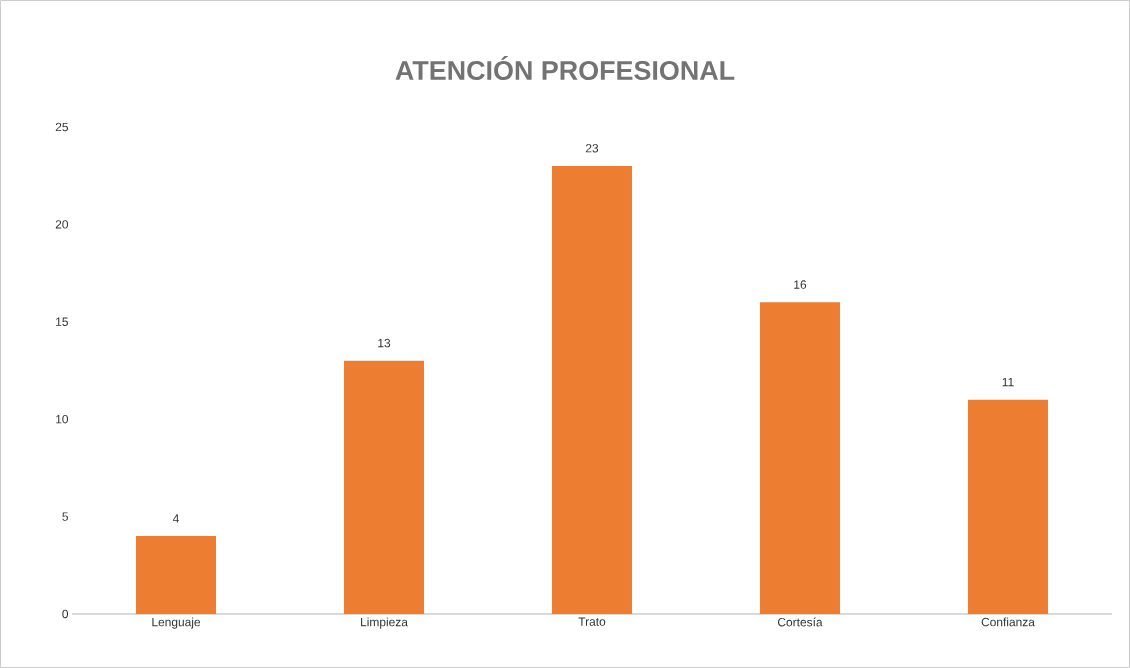 The image size is (1130, 668). Describe the element at coordinates (1008, 622) in the screenshot. I see `x-tick-label: Confianza` at that location.